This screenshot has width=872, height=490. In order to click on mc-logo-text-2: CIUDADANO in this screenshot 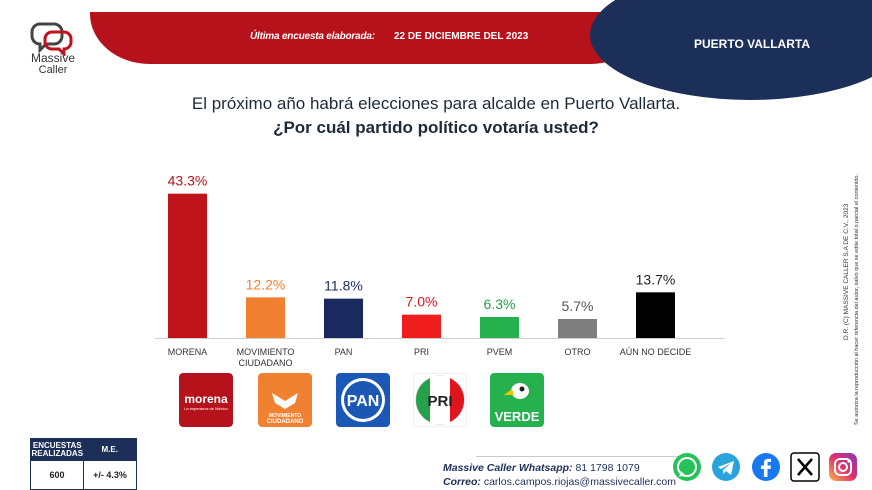, I will do `click(285, 422)`.